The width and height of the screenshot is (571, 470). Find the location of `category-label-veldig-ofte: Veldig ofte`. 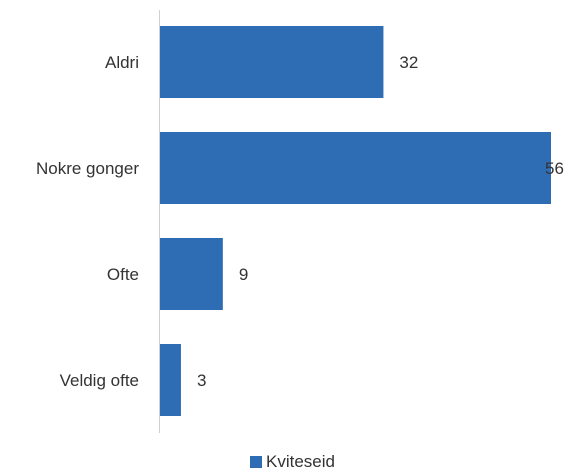

category-label-veldig-ofte: Veldig ofte is located at coordinates (99, 380).